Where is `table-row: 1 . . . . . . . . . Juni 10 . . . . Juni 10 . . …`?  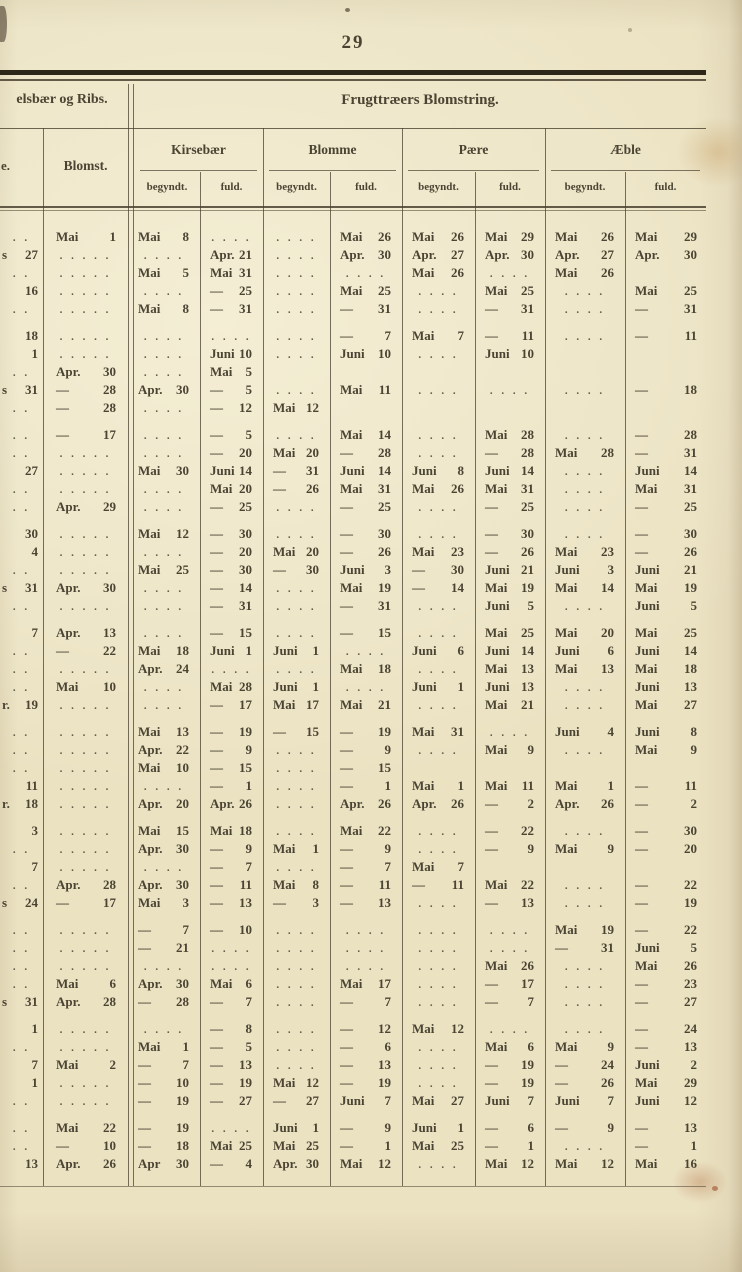 table-row: 1 . . . . . . . . . Juni 10 . . . . Juni 10 . . … is located at coordinates (353, 354).